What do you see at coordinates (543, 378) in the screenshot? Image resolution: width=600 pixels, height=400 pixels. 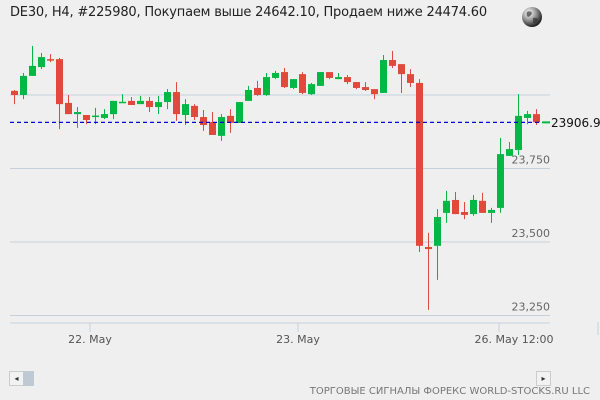 I see `arrow-right-icon: ▸` at bounding box center [543, 378].